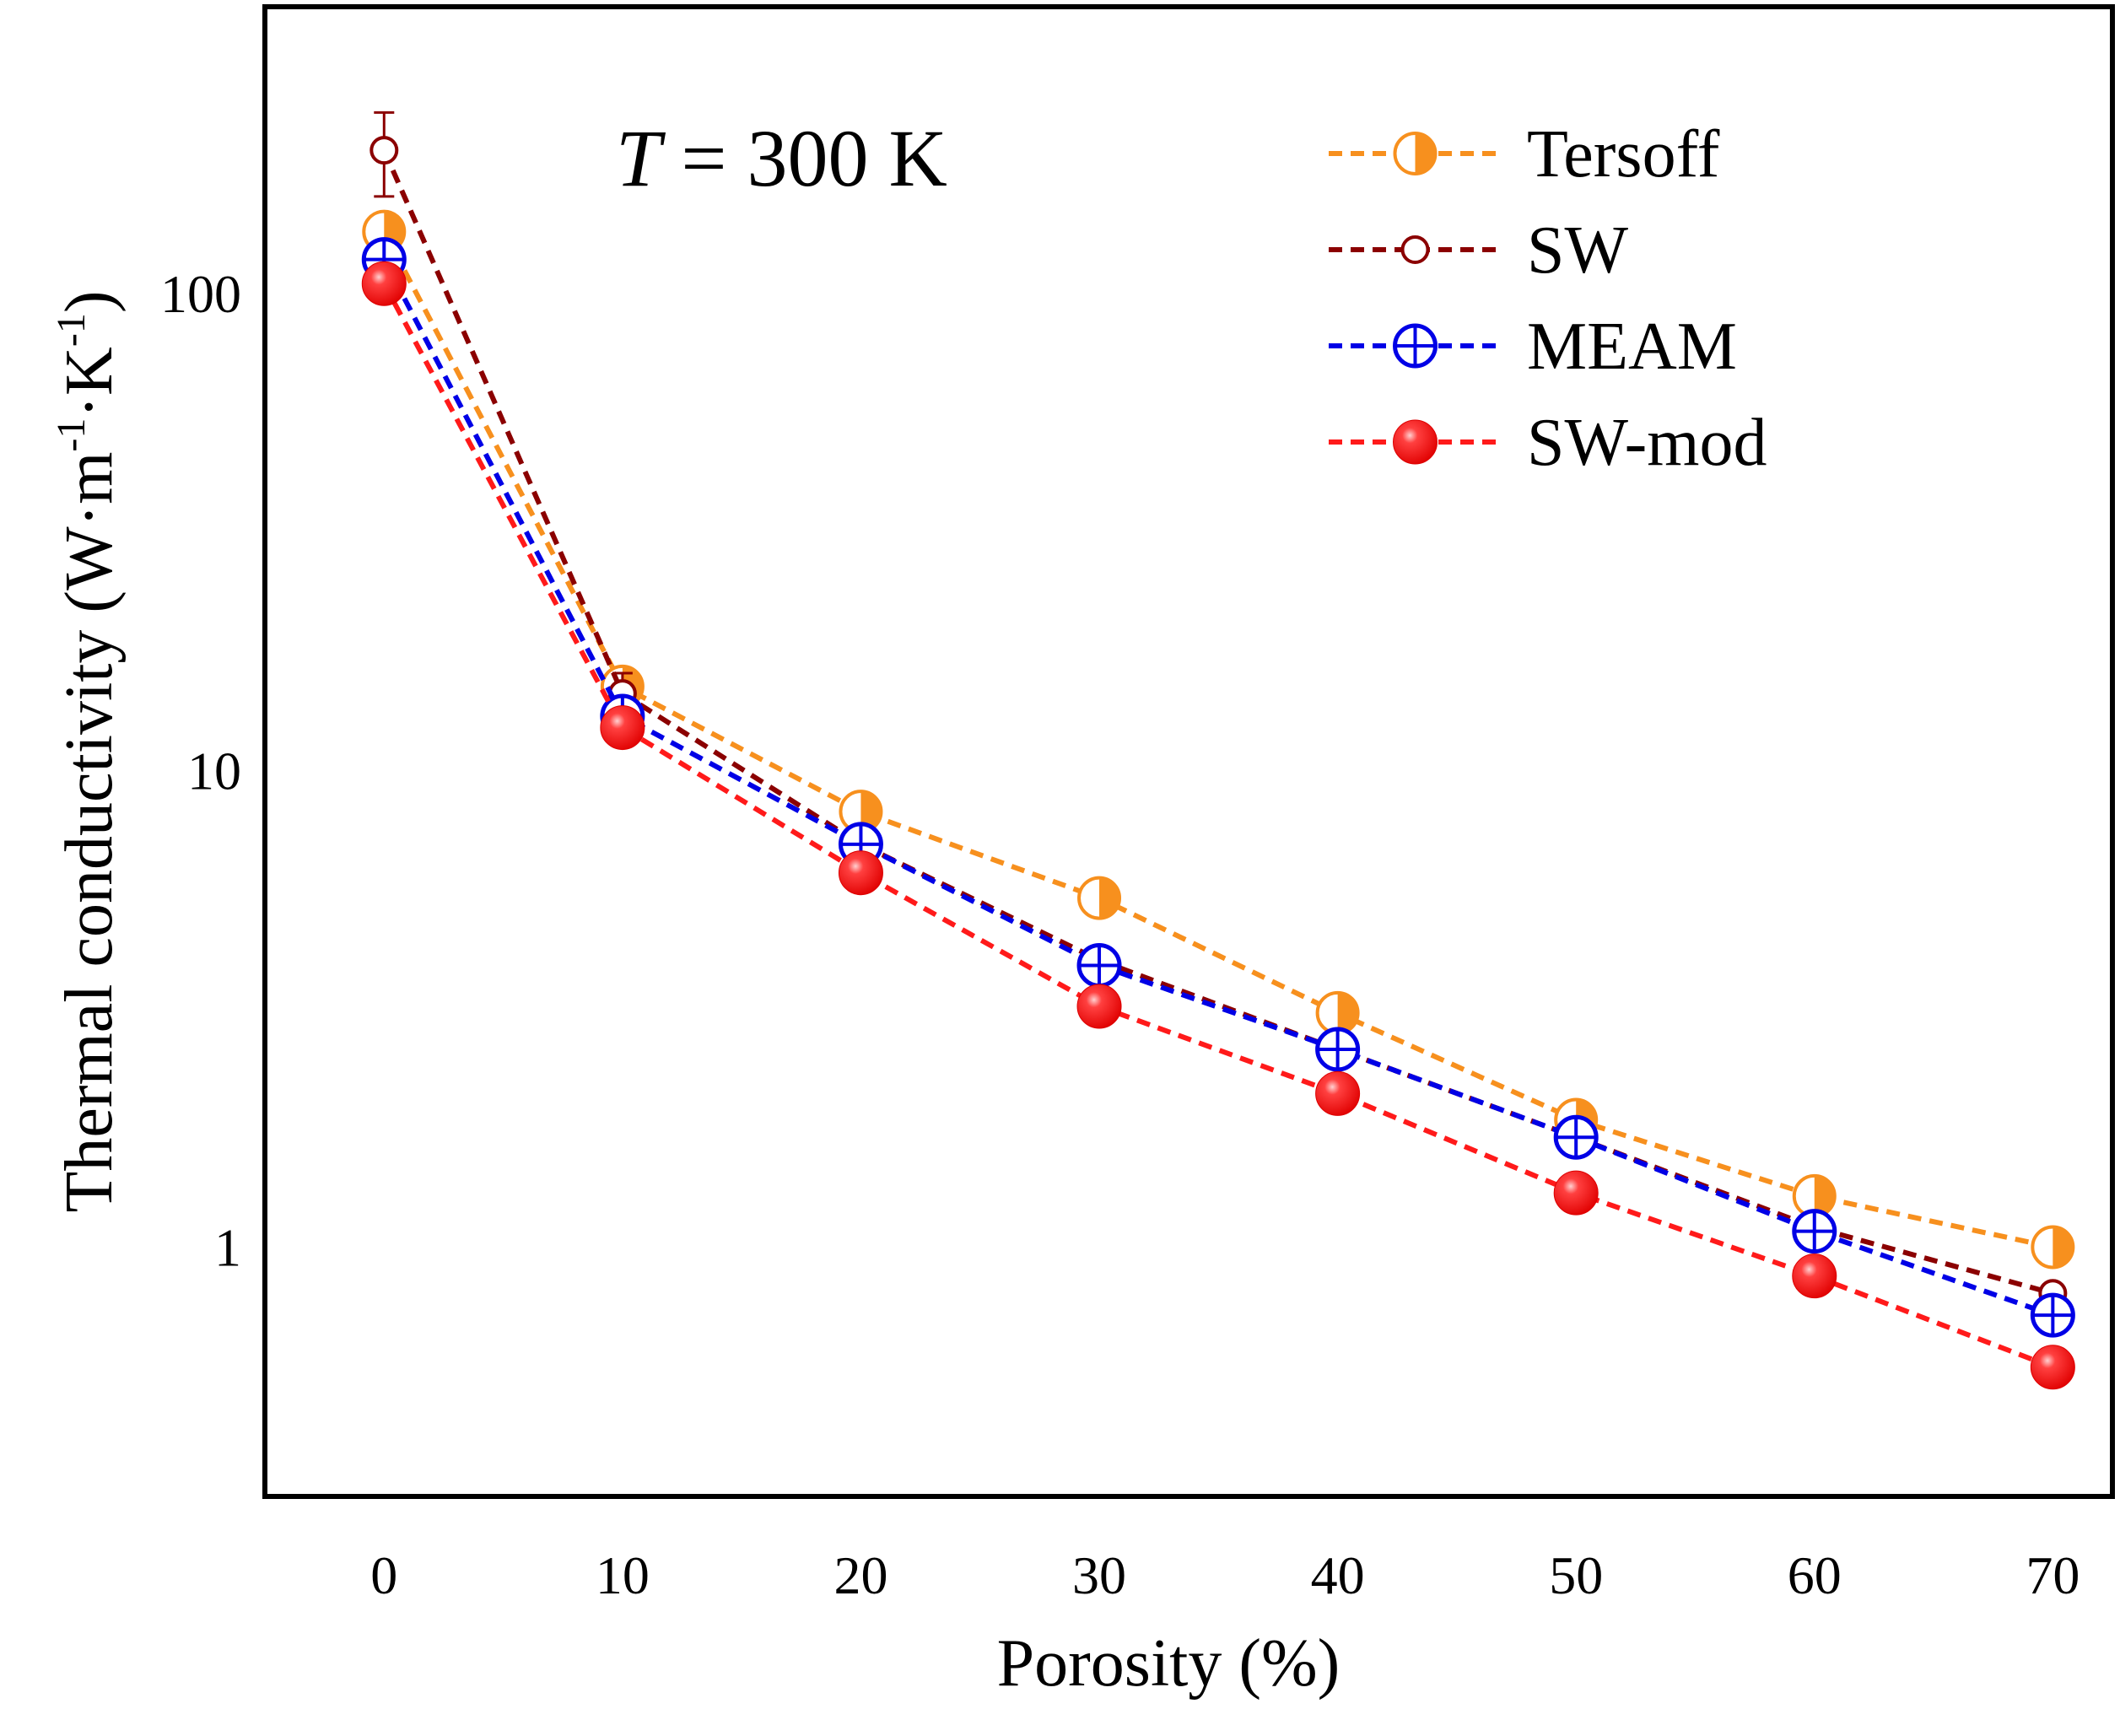 This screenshot has height=1736, width=2120. What do you see at coordinates (1623, 154) in the screenshot?
I see `legend-label: Tersoff` at bounding box center [1623, 154].